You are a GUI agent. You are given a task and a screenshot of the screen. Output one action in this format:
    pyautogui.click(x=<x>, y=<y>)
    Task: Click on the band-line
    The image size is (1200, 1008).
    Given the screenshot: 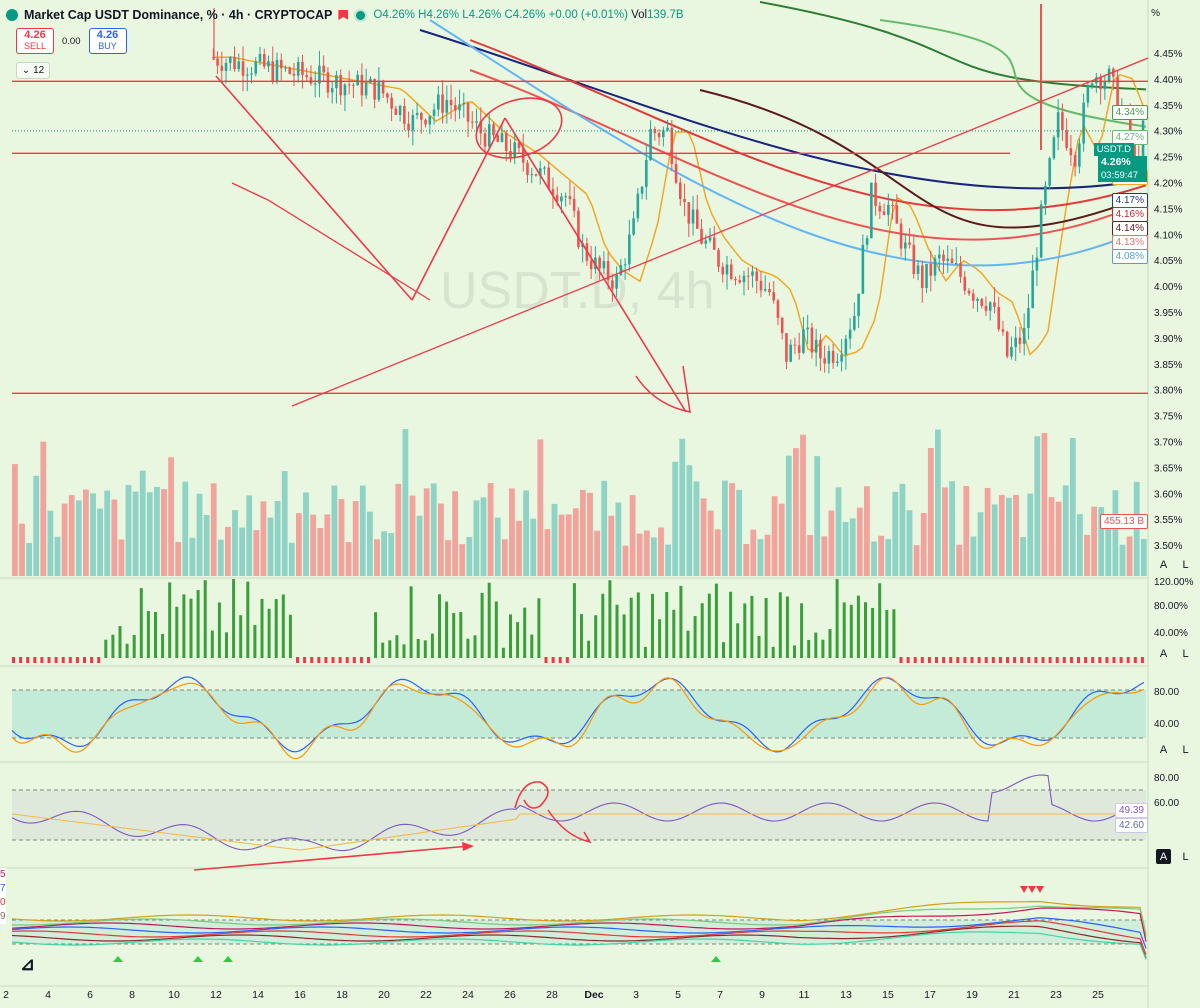 What is the action you would take?
    pyautogui.click(x=579, y=924)
    